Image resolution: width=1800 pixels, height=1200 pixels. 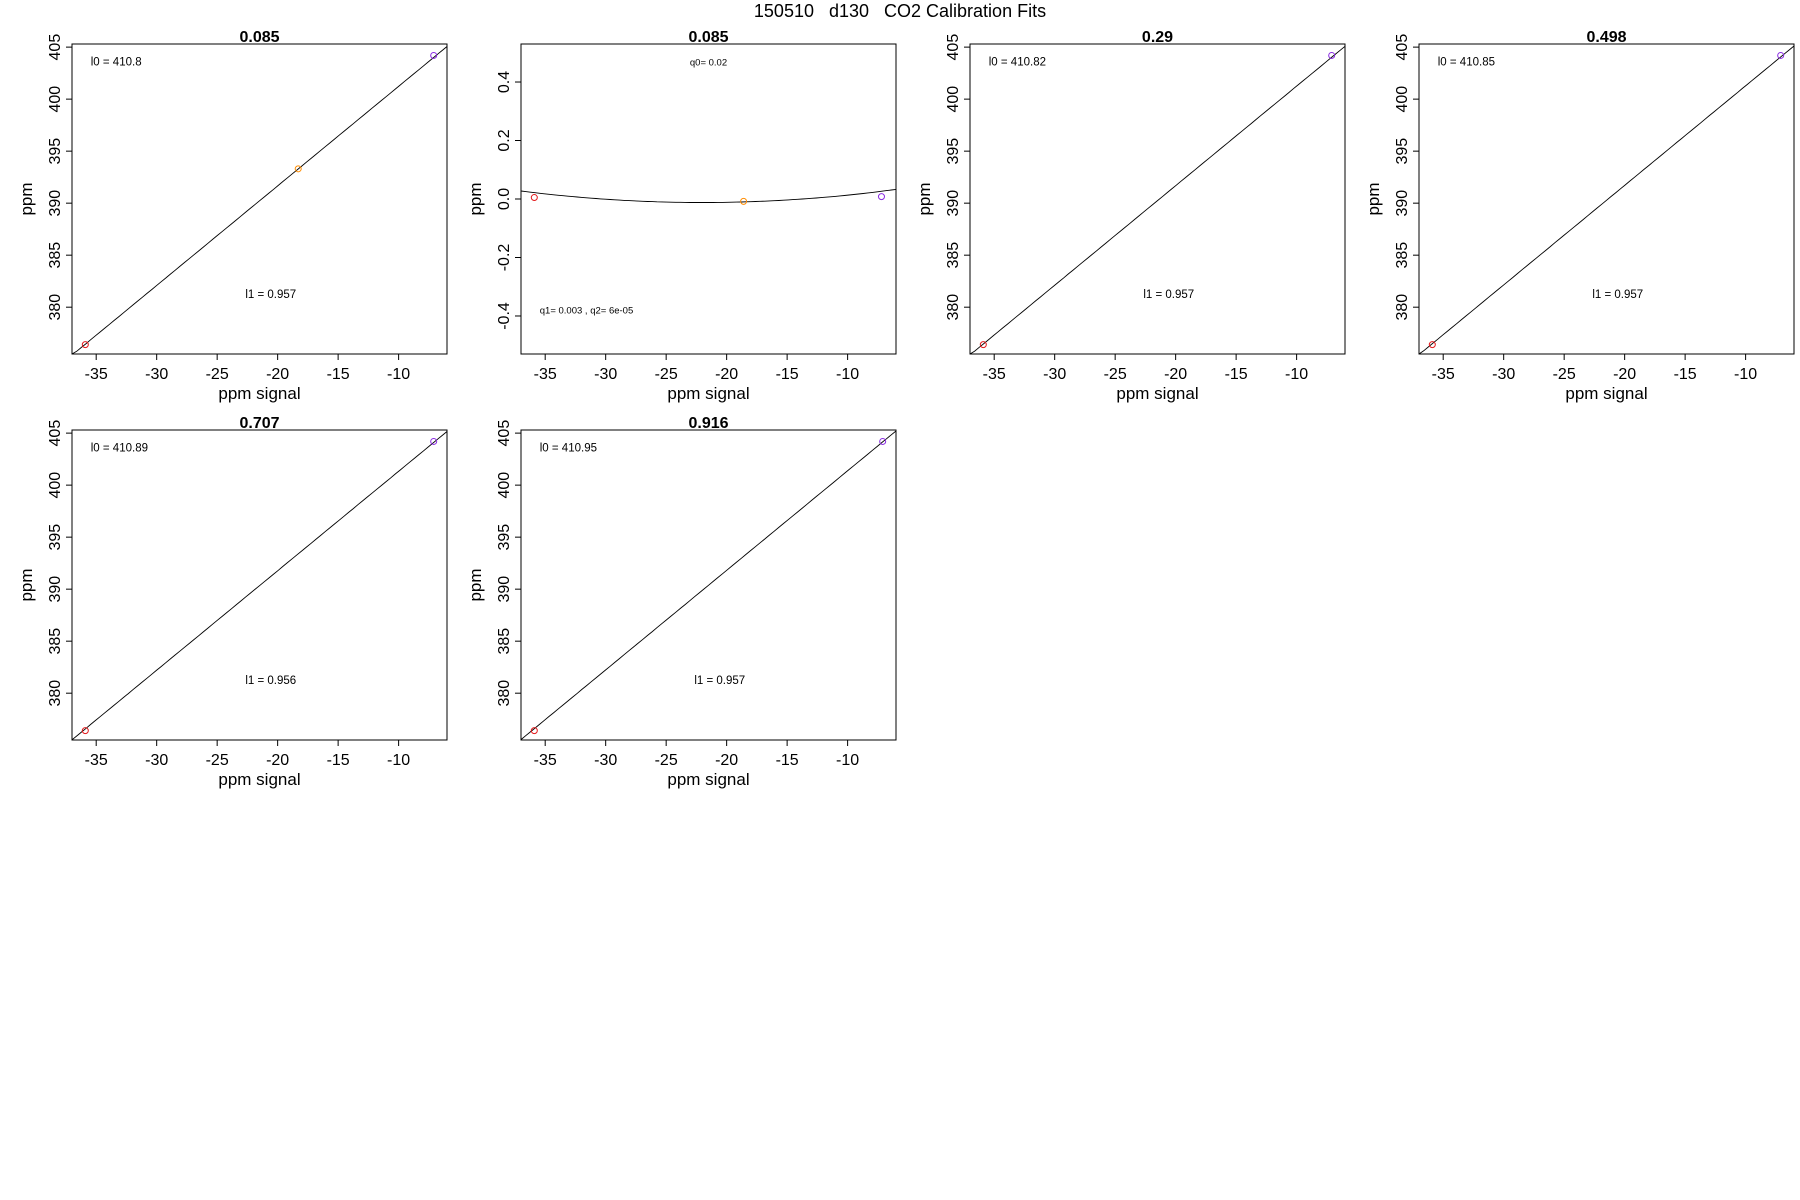 I want to click on panel-1-x-tick-label: -10, so click(x=398, y=374).